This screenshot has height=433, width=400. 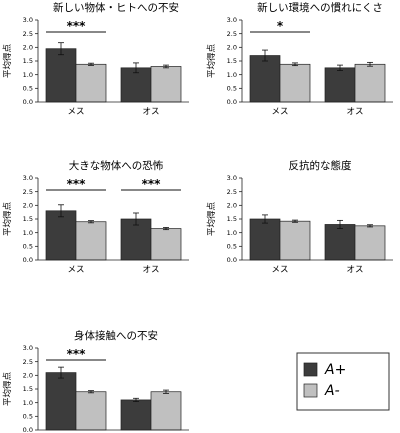 I want to click on legend-label-a-plus: A+, so click(x=335, y=370).